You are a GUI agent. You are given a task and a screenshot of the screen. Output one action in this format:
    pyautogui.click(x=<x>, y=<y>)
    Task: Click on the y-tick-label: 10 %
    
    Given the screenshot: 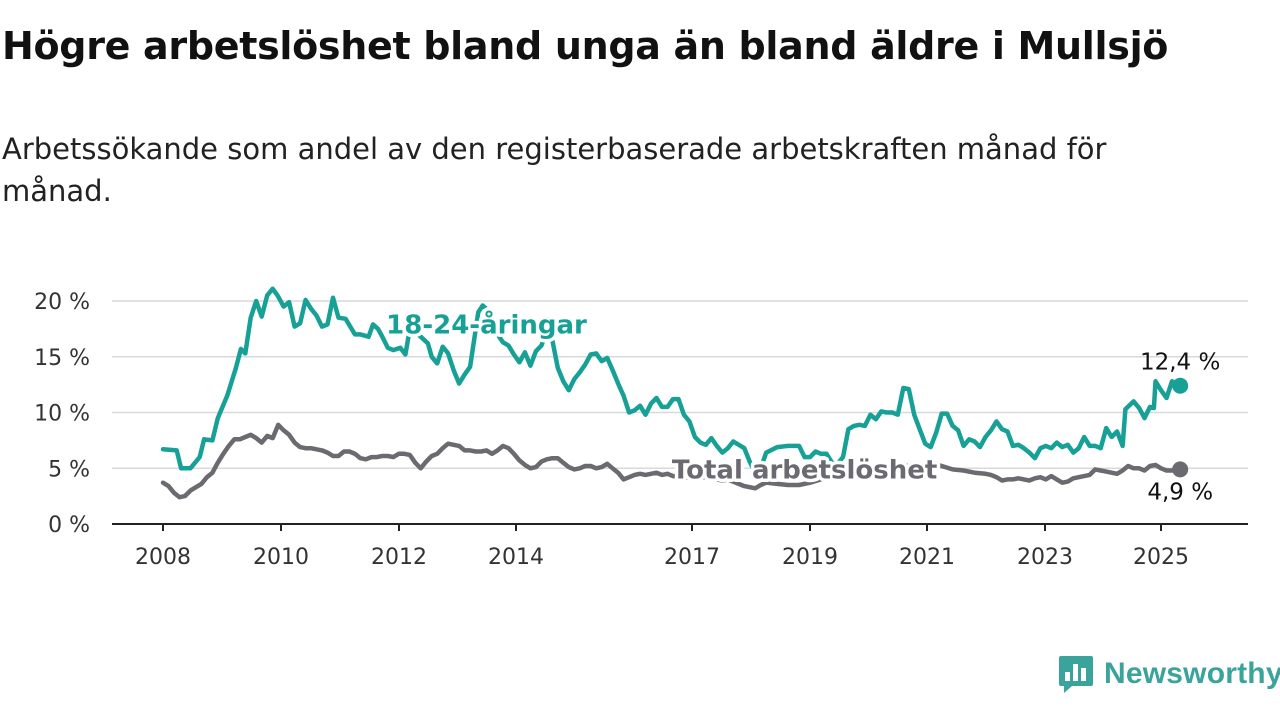 What is the action you would take?
    pyautogui.click(x=62, y=414)
    